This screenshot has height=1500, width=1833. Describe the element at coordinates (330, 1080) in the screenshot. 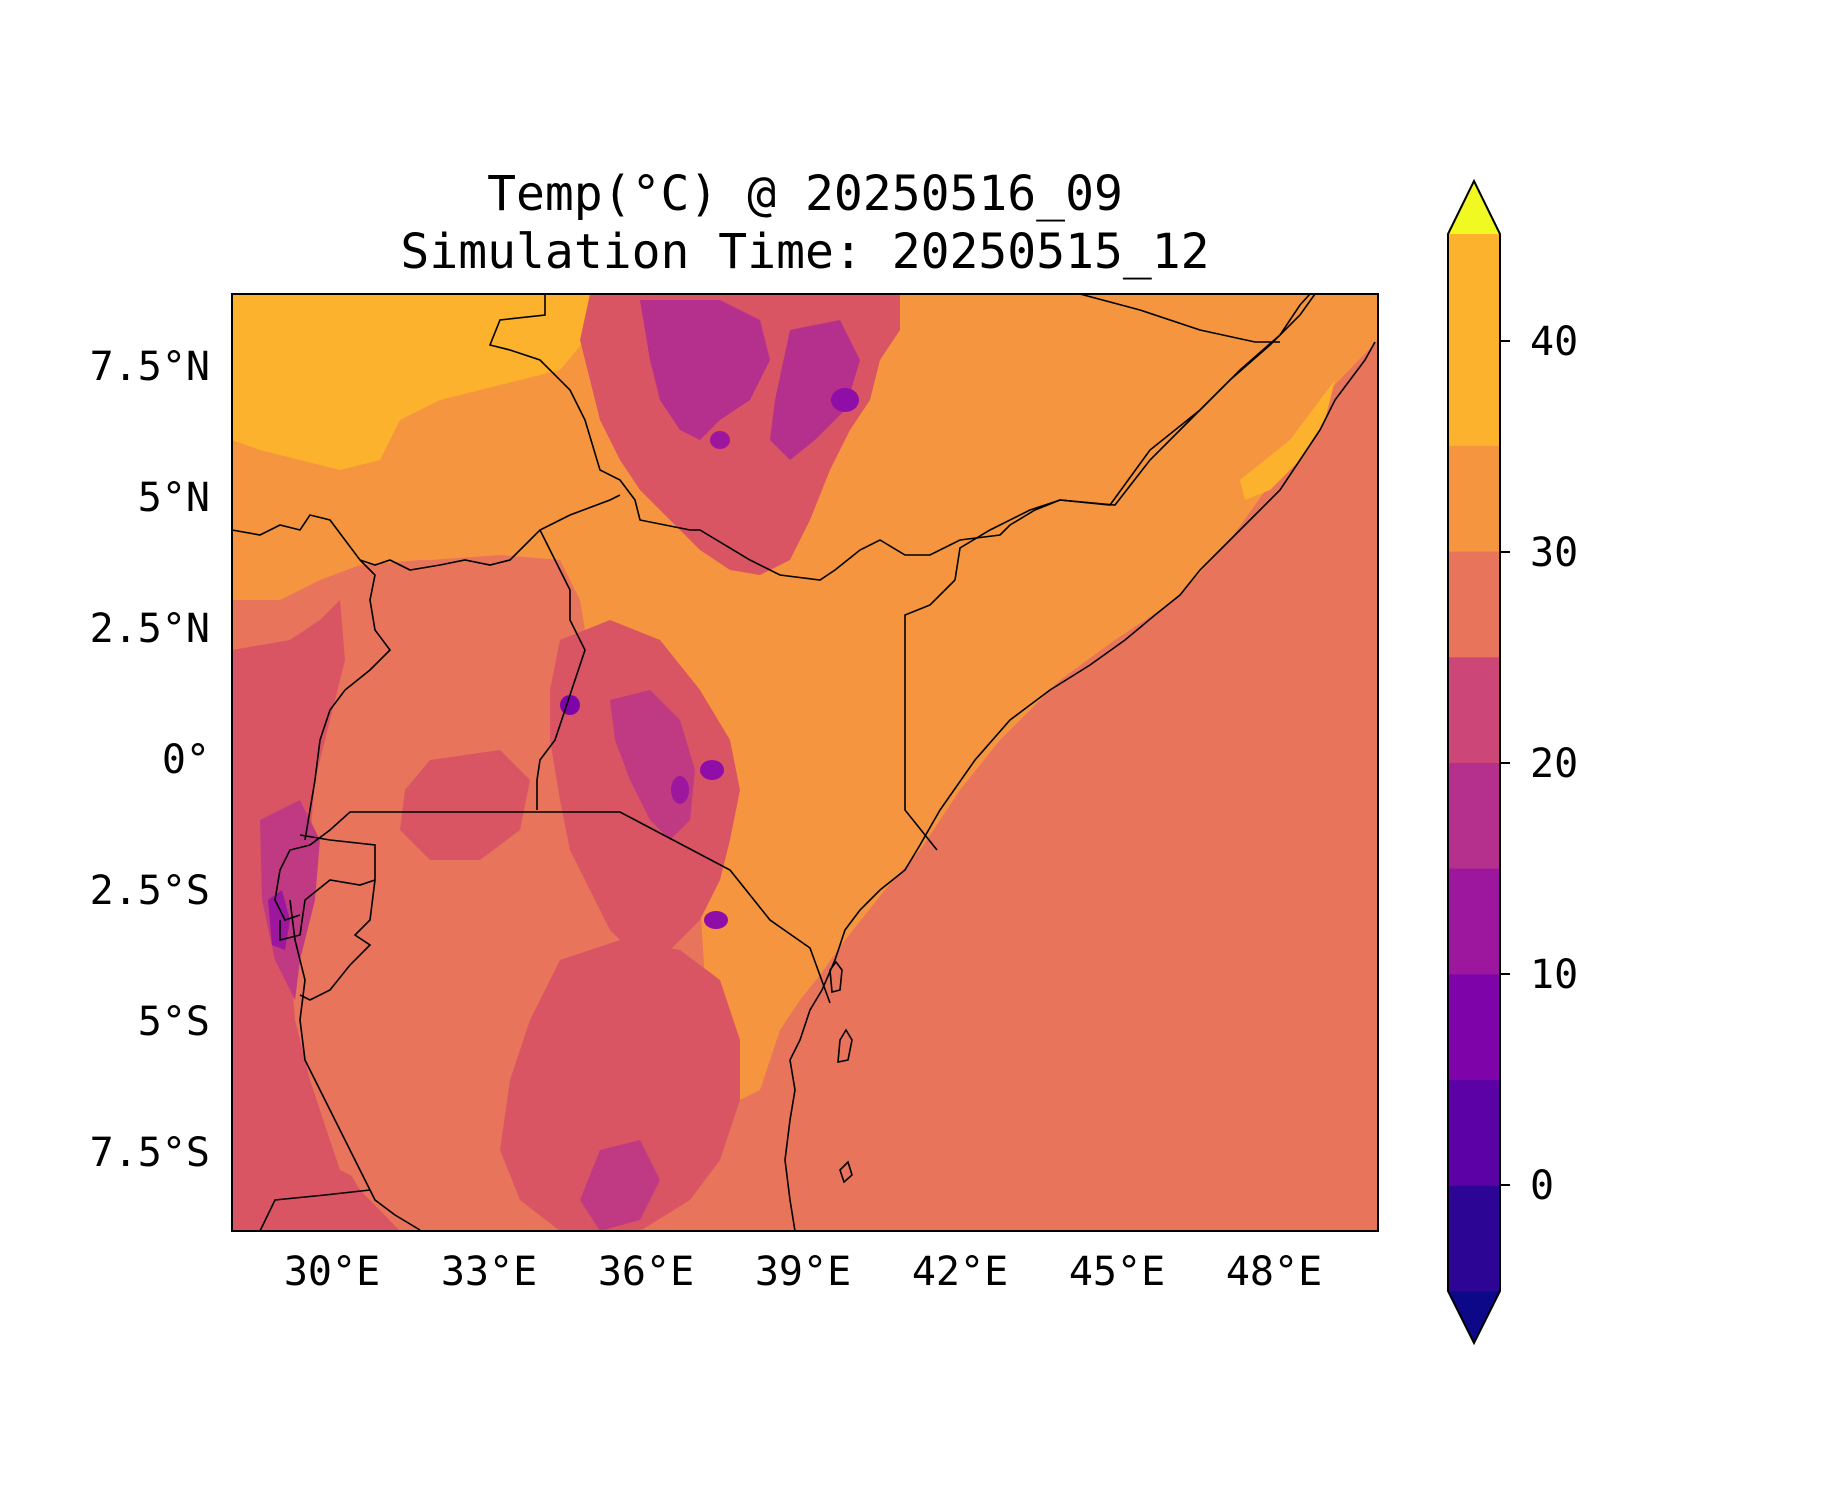

I see `lake-tanganyika-warm` at that location.